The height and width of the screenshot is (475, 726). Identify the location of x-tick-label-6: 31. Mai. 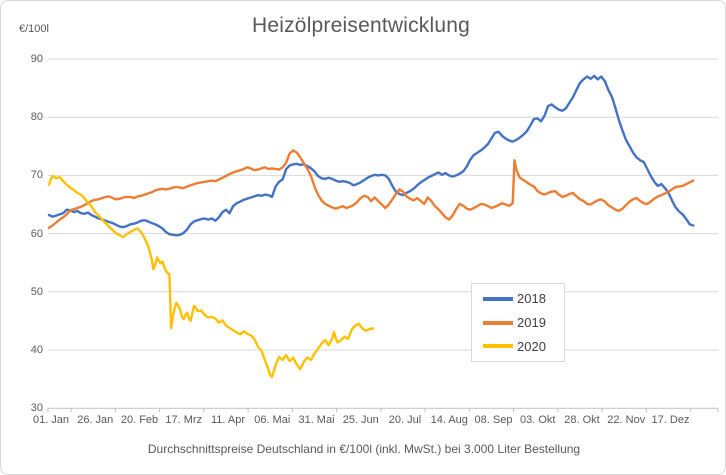
(316, 420).